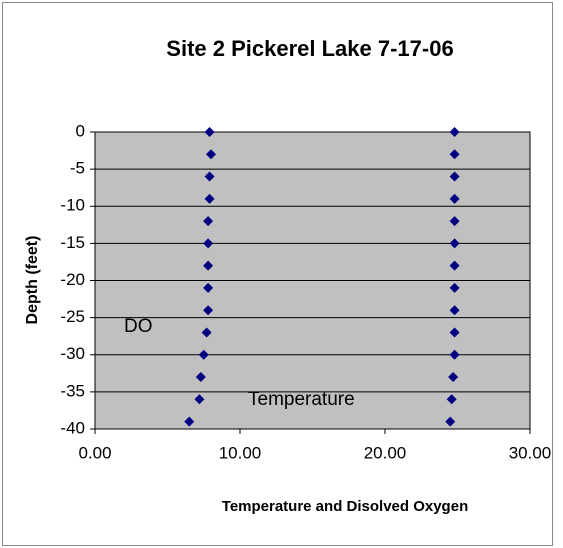  I want to click on y-tick-label: -20, so click(72, 279).